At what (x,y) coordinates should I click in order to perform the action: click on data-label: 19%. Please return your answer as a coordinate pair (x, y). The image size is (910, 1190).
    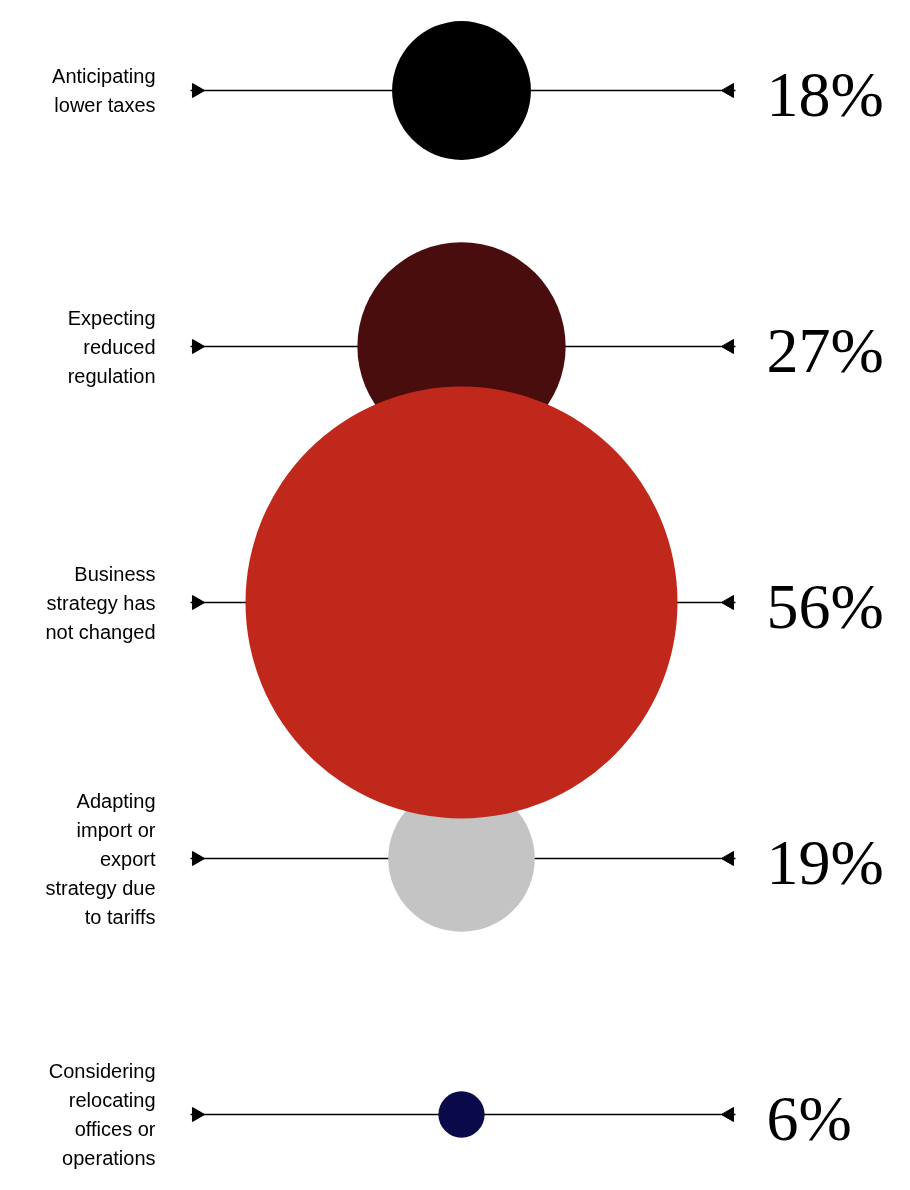
    Looking at the image, I should click on (825, 862).